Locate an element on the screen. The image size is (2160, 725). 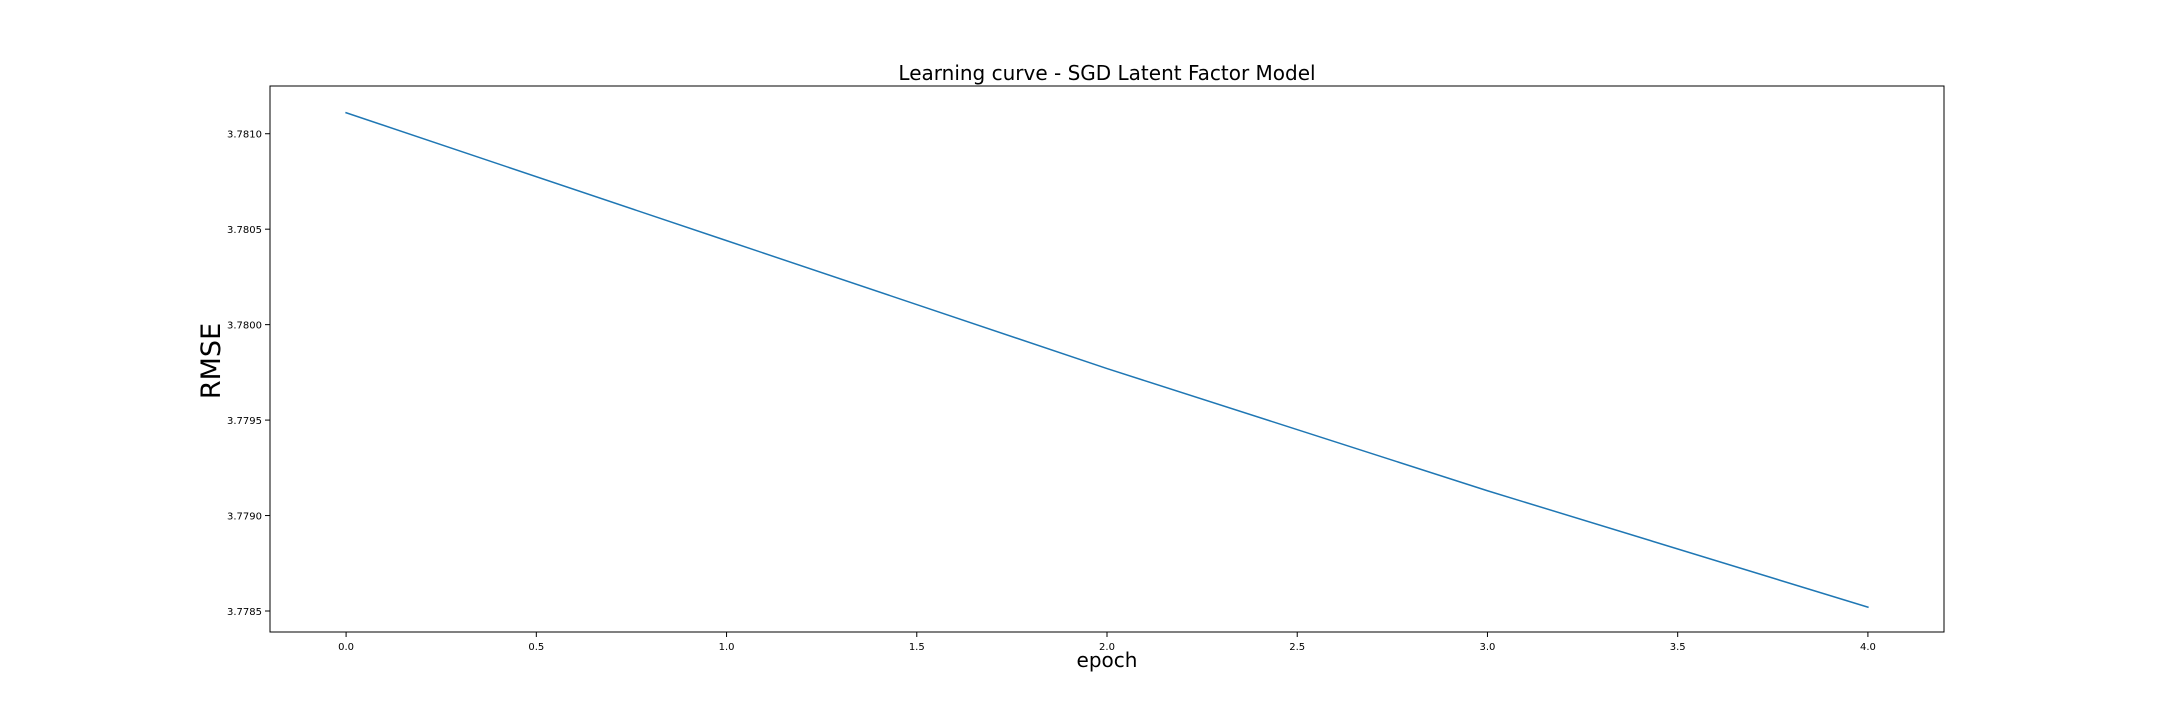
y-tick-label: 3.7785 is located at coordinates (244, 612).